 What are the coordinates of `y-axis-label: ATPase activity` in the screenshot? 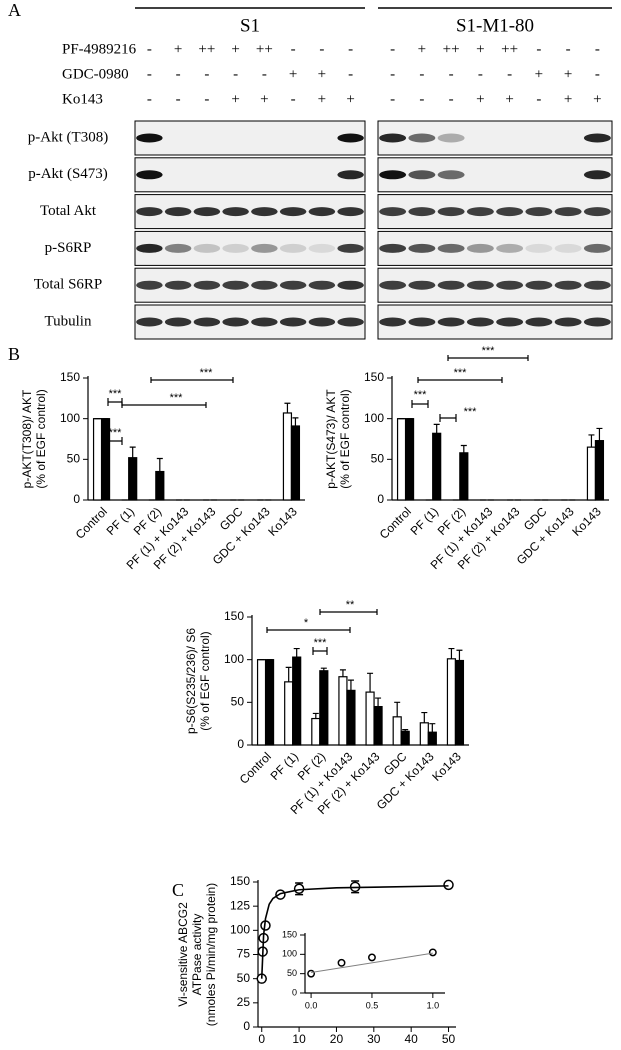 It's located at (197, 955).